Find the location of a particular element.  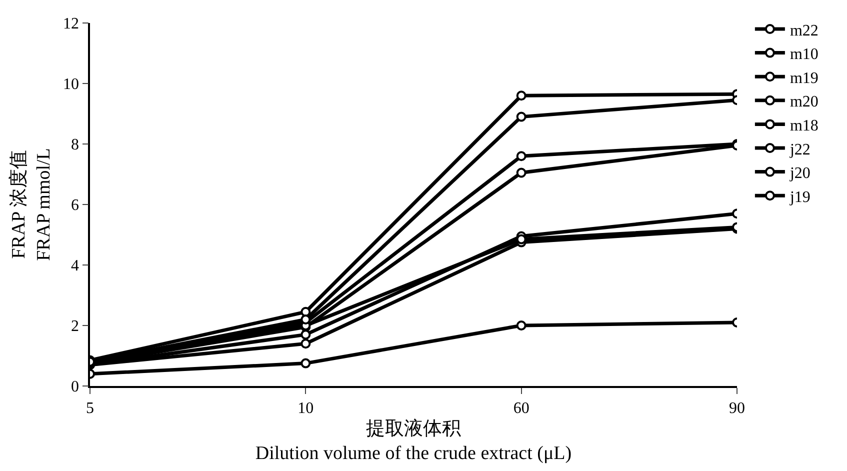

legend-label: j19 is located at coordinates (799, 197).